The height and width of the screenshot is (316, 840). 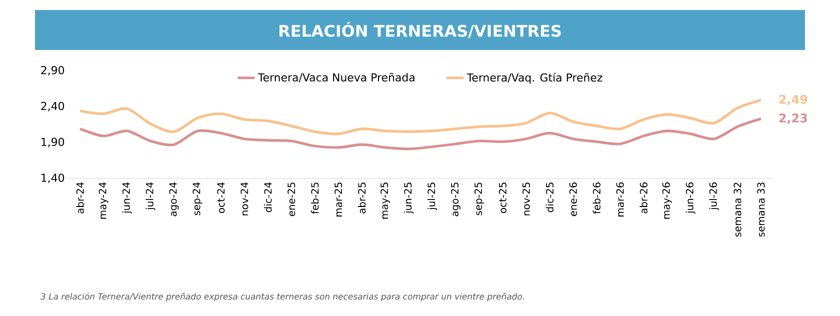 I want to click on x-tick-label: sep-24, so click(x=197, y=199).